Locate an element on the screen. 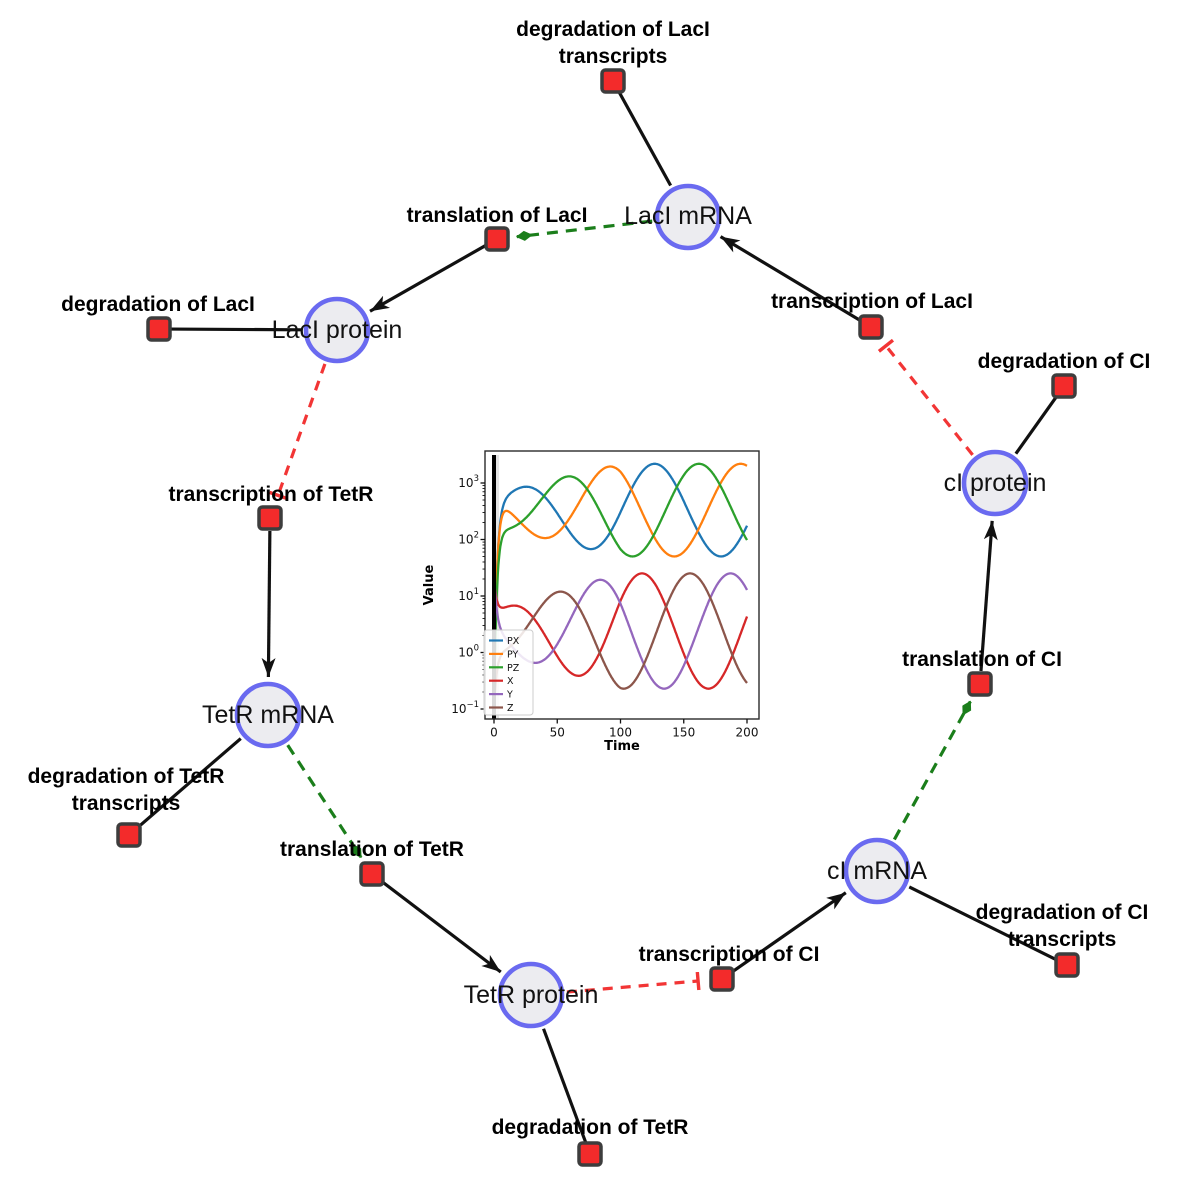 The width and height of the screenshot is (1189, 1200). plot-y-tick-label: 10² is located at coordinates (468, 539).